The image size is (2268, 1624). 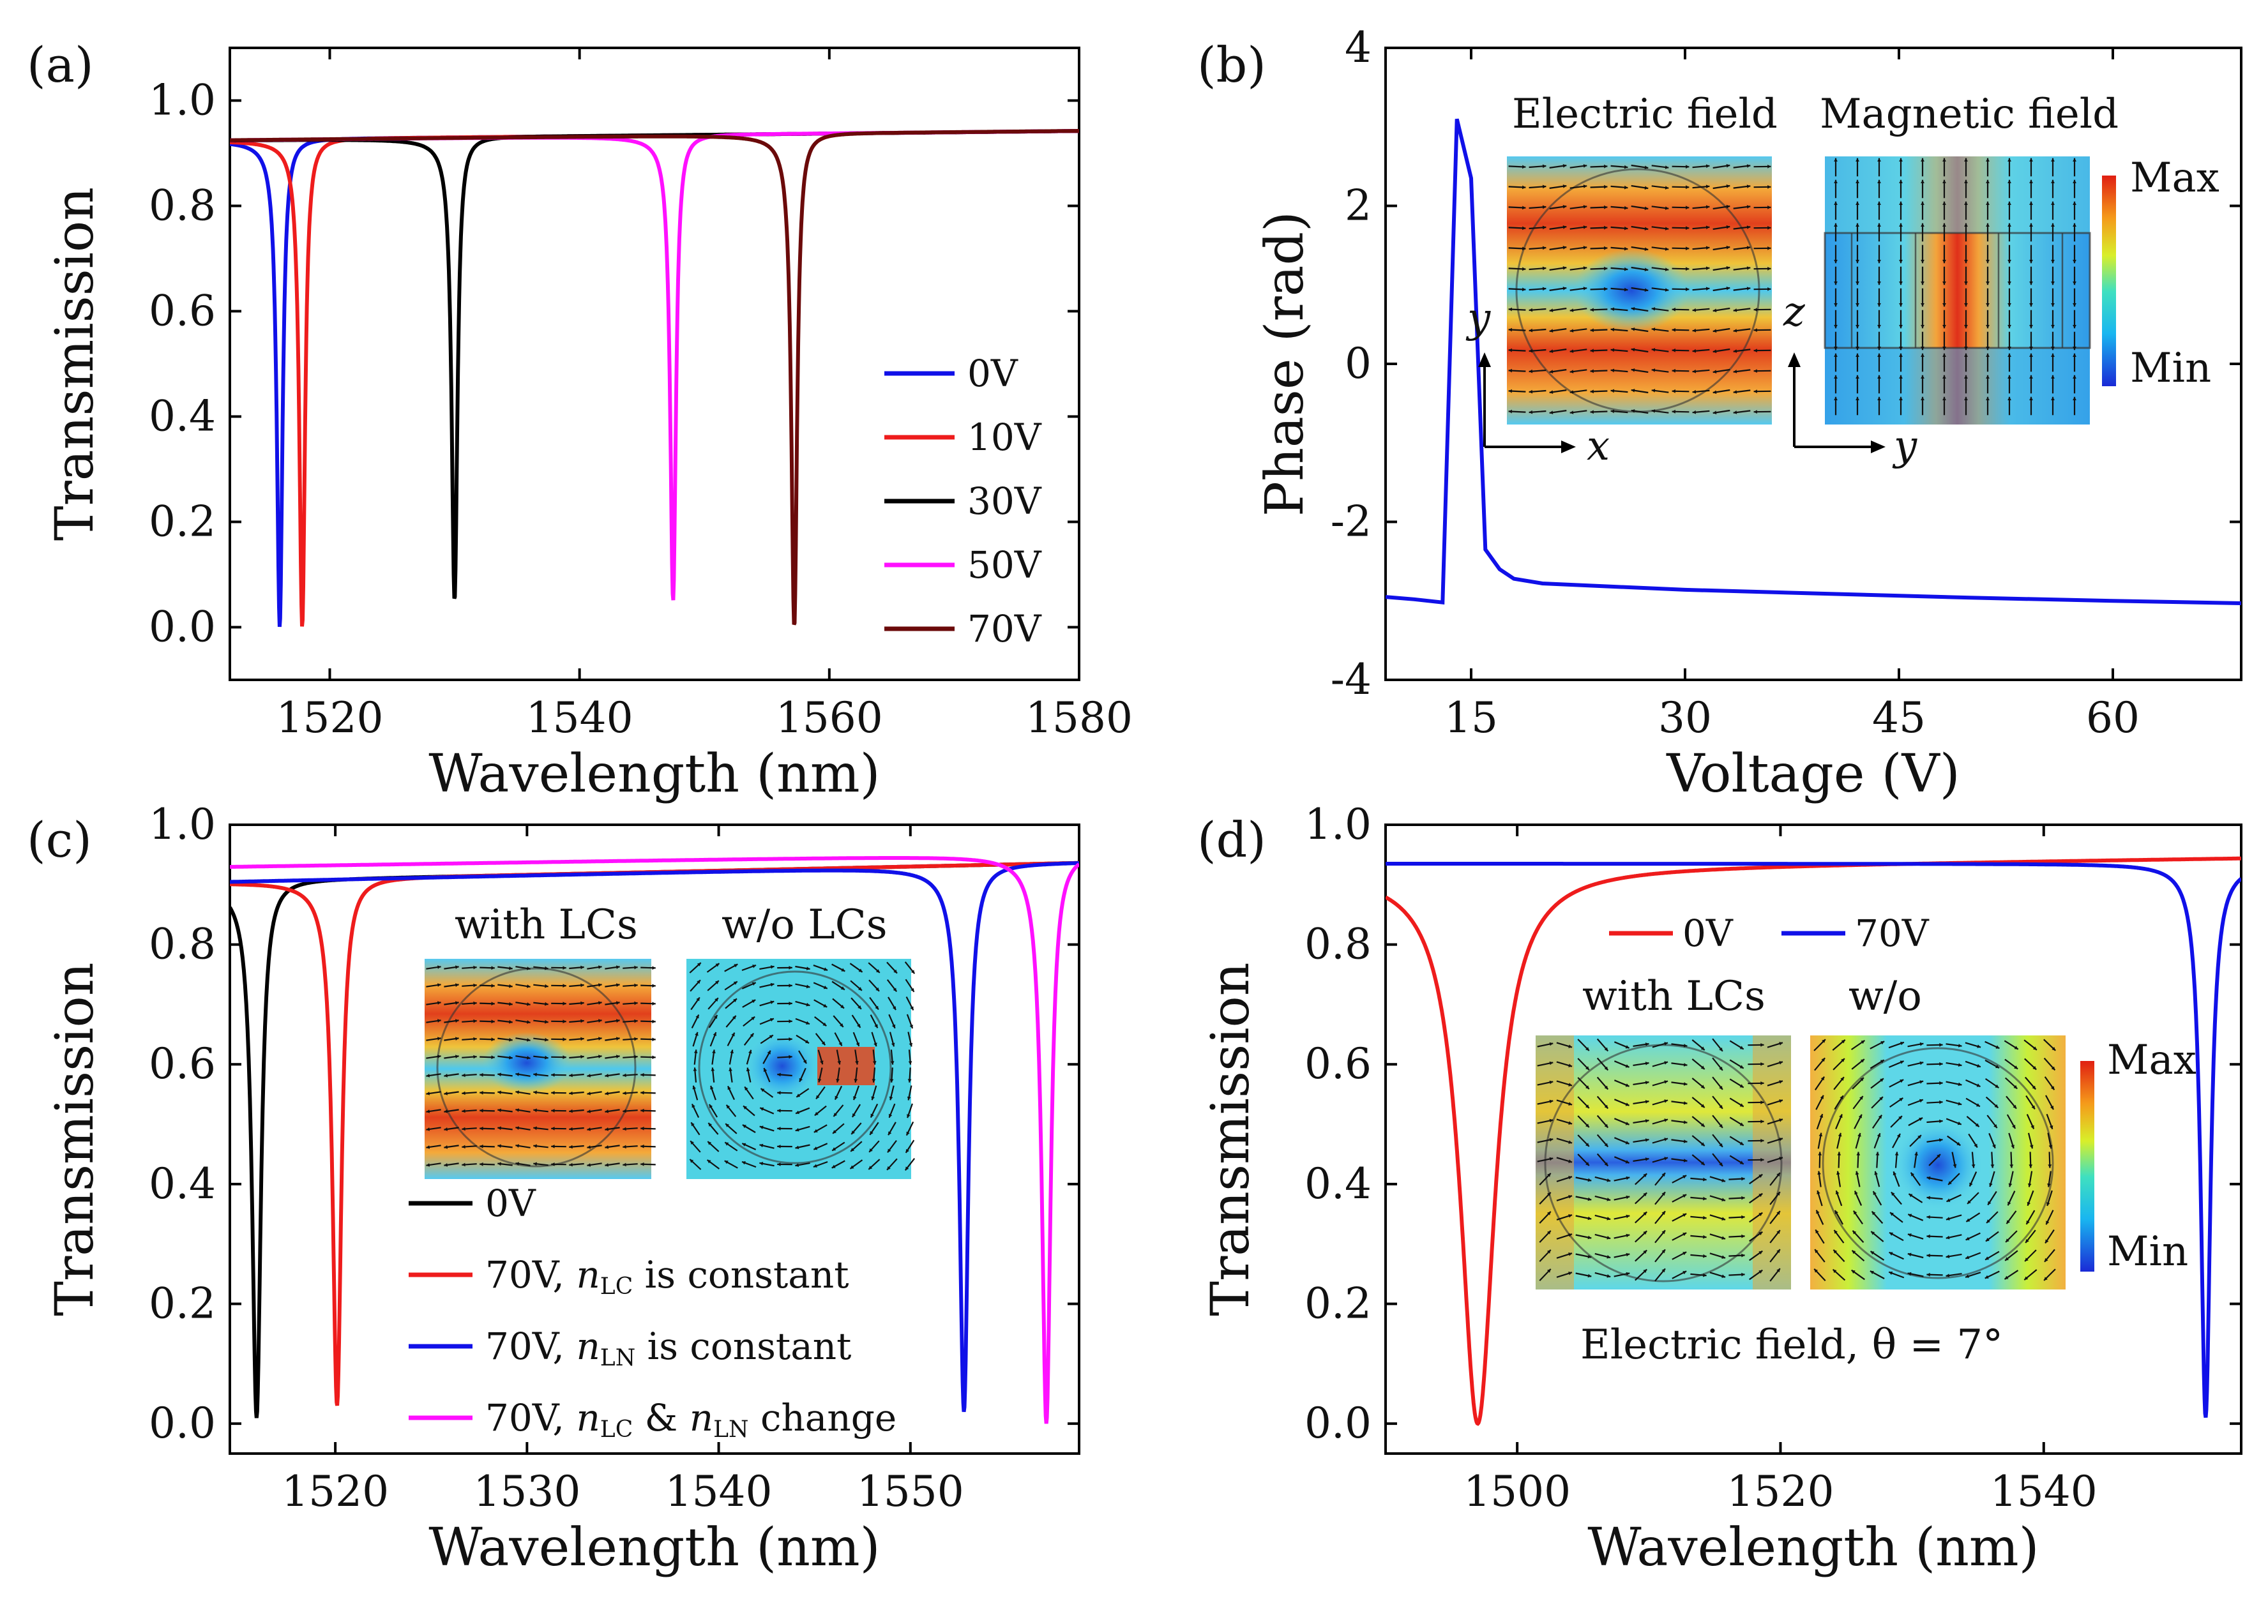 I want to click on inset-b-colorbar, so click(x=2109, y=281).